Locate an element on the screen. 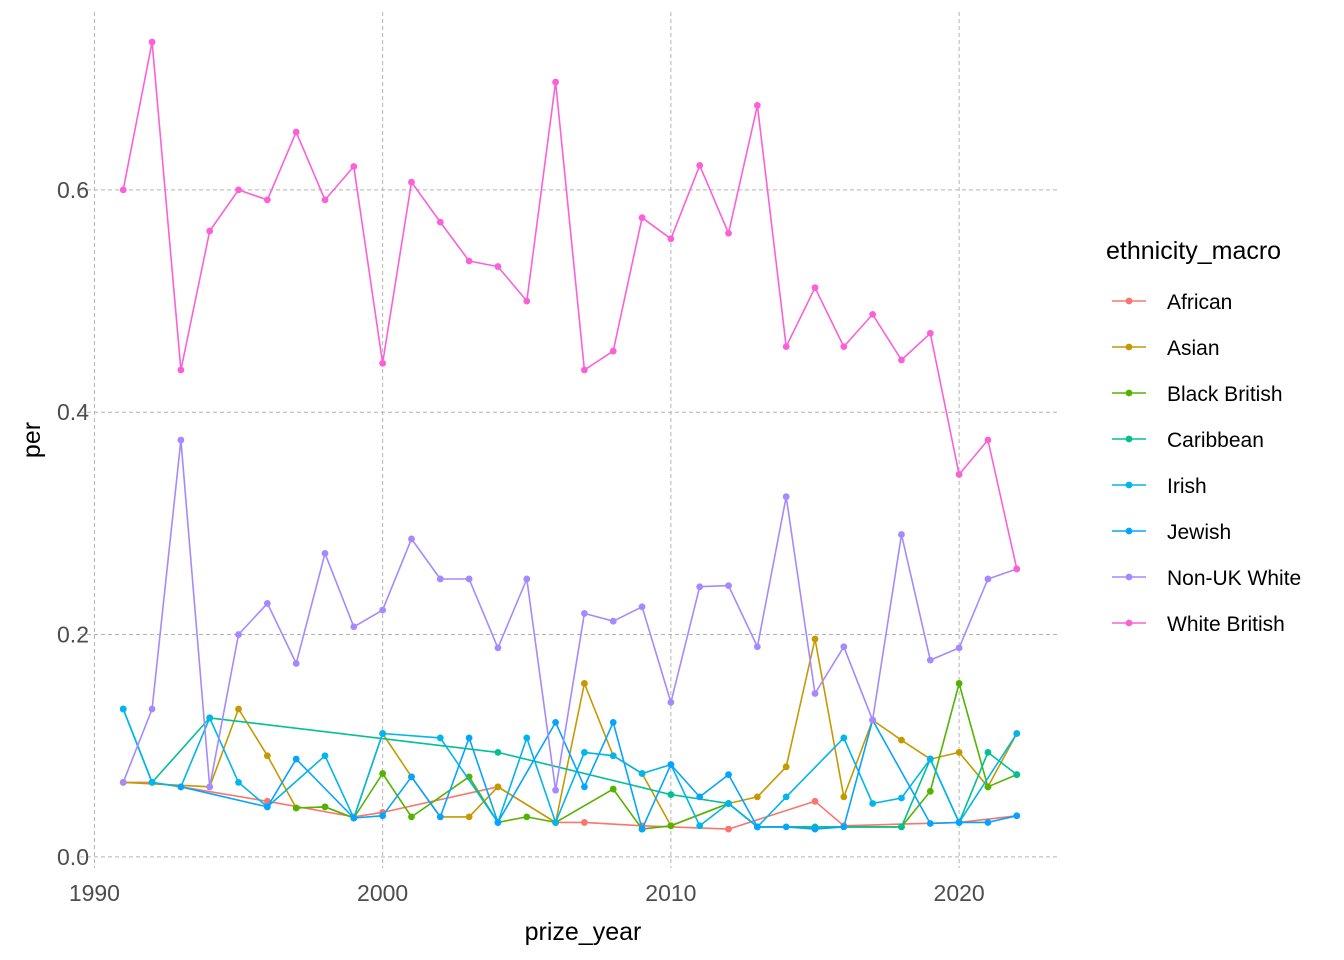 This screenshot has width=1344, height=960. legend-label: Asian is located at coordinates (1193, 348).